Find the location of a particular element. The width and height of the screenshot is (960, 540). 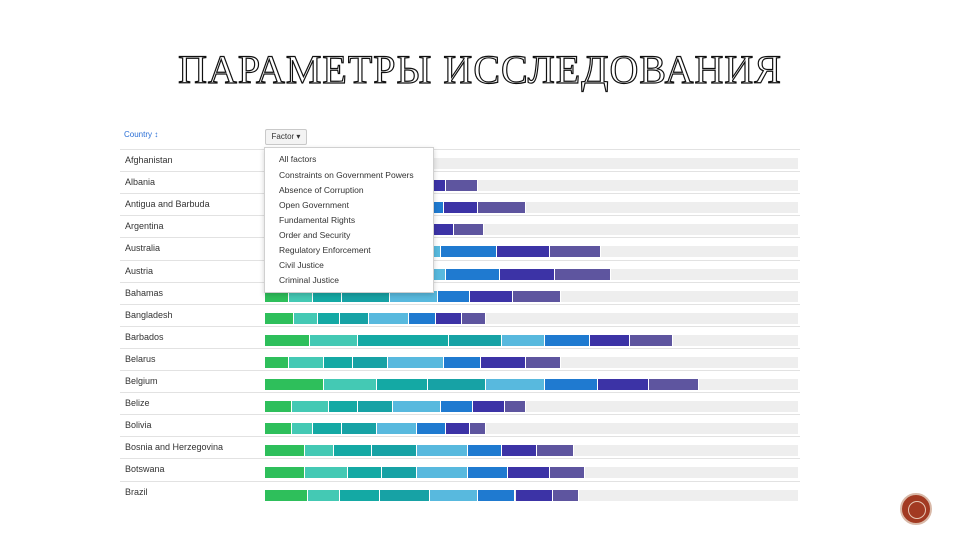

factor-option-regulatory: Regulatory Enforcement is located at coordinates (325, 250).